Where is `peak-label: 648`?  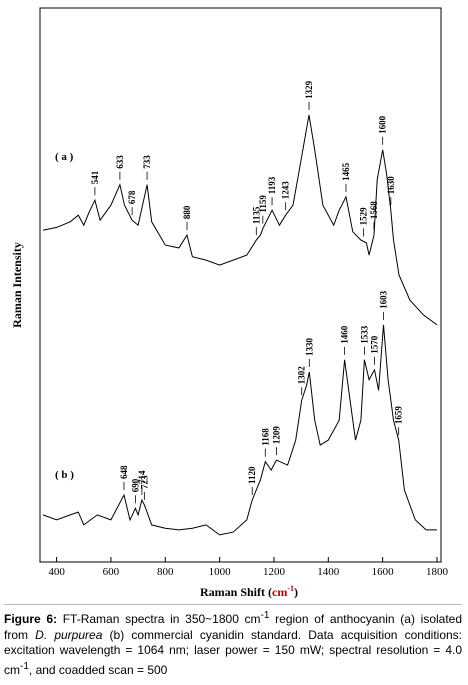 peak-label: 648 is located at coordinates (124, 472).